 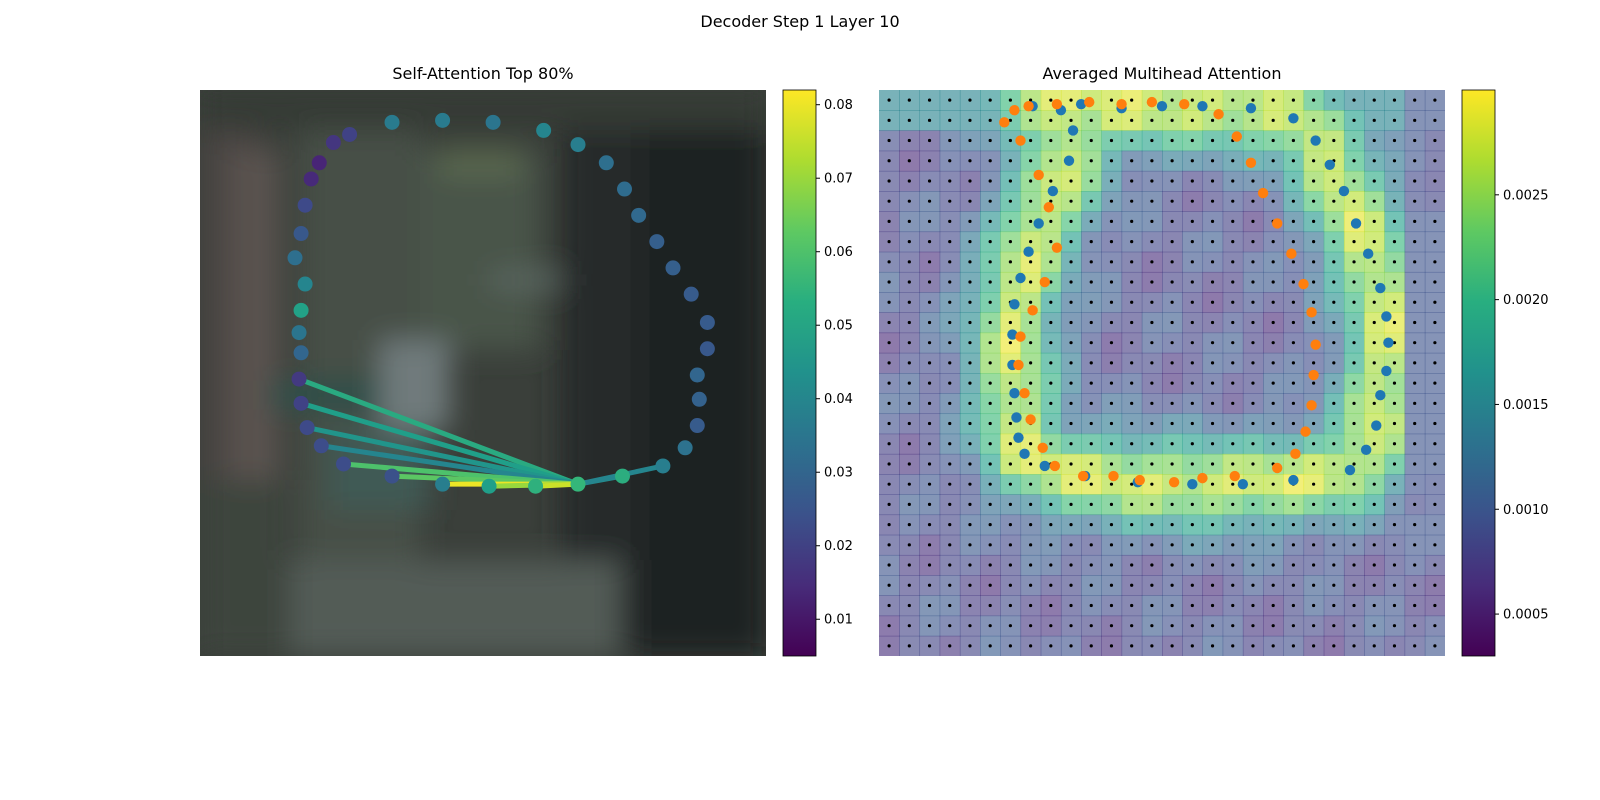 I want to click on attention-line, so click(x=438, y=431).